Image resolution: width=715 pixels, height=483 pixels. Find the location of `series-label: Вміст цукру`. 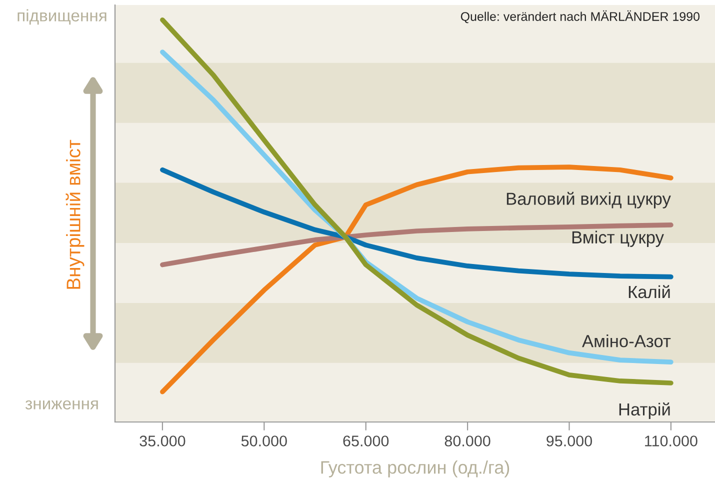

series-label: Вміст цукру is located at coordinates (618, 238).